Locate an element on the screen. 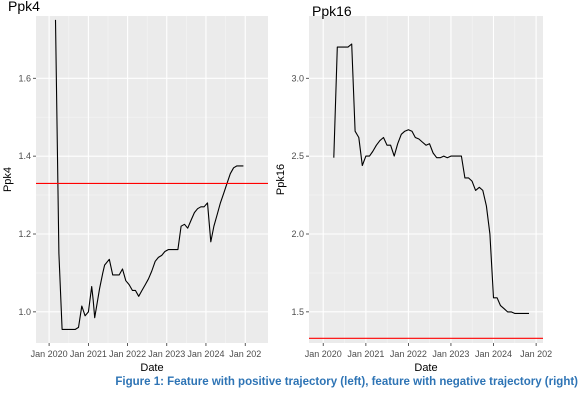 This screenshot has height=403, width=578. y-tick-label: 2.5 is located at coordinates (297, 156).